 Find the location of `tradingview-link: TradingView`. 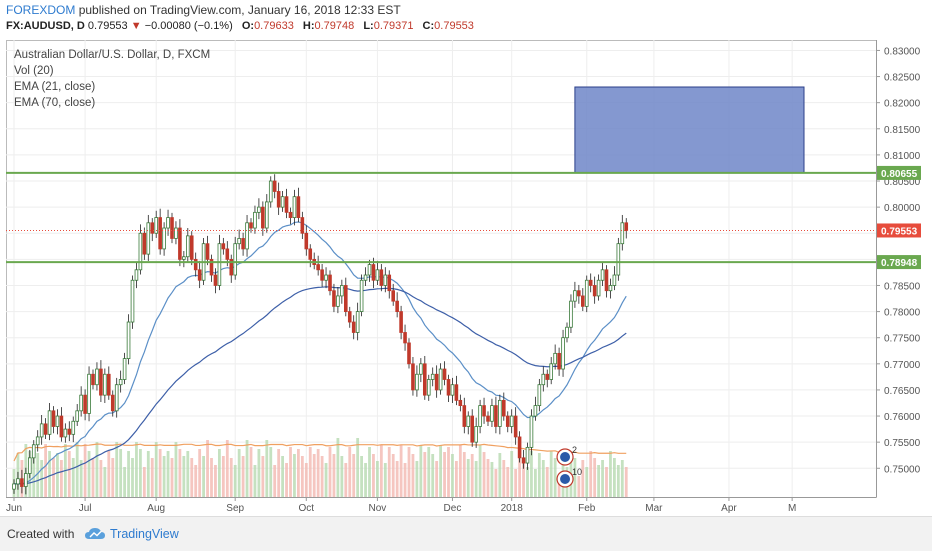

tradingview-link: TradingView is located at coordinates (144, 534).